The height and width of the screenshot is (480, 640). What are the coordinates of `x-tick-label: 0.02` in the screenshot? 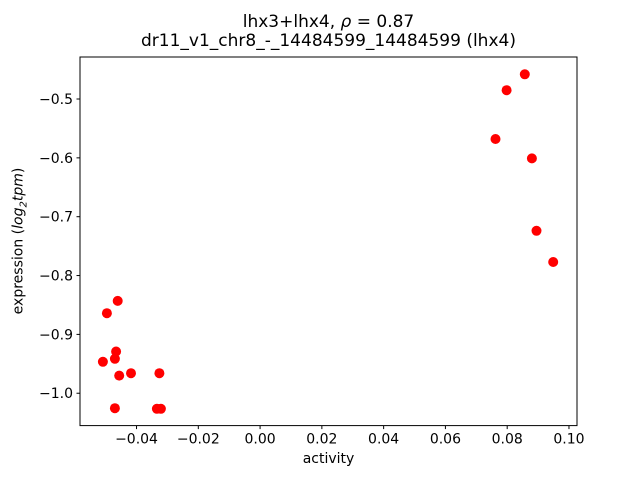 It's located at (321, 440).